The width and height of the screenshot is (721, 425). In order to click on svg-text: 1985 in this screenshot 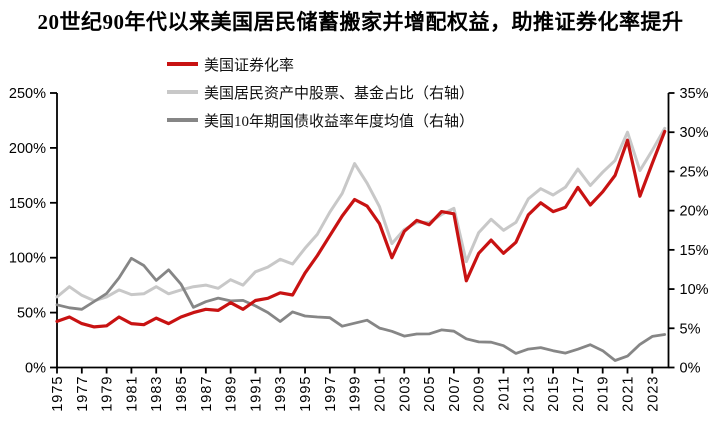, I will do `click(182, 394)`.